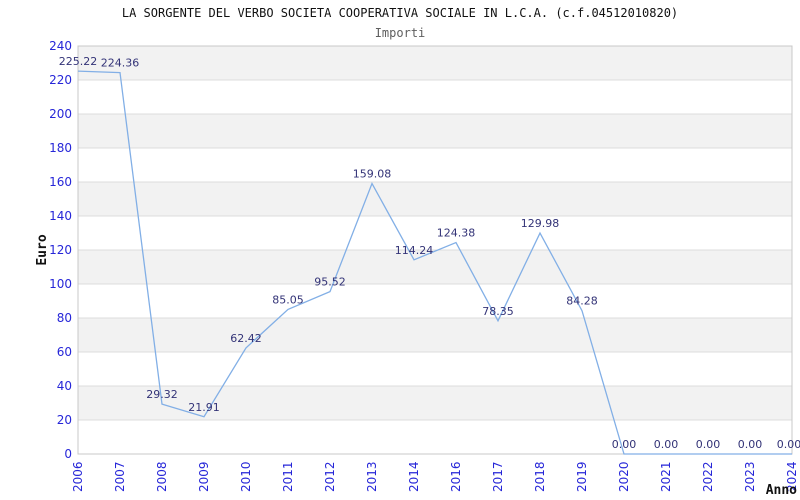 The width and height of the screenshot is (800, 500). Describe the element at coordinates (204, 407) in the screenshot. I see `value-label: 21.91` at that location.